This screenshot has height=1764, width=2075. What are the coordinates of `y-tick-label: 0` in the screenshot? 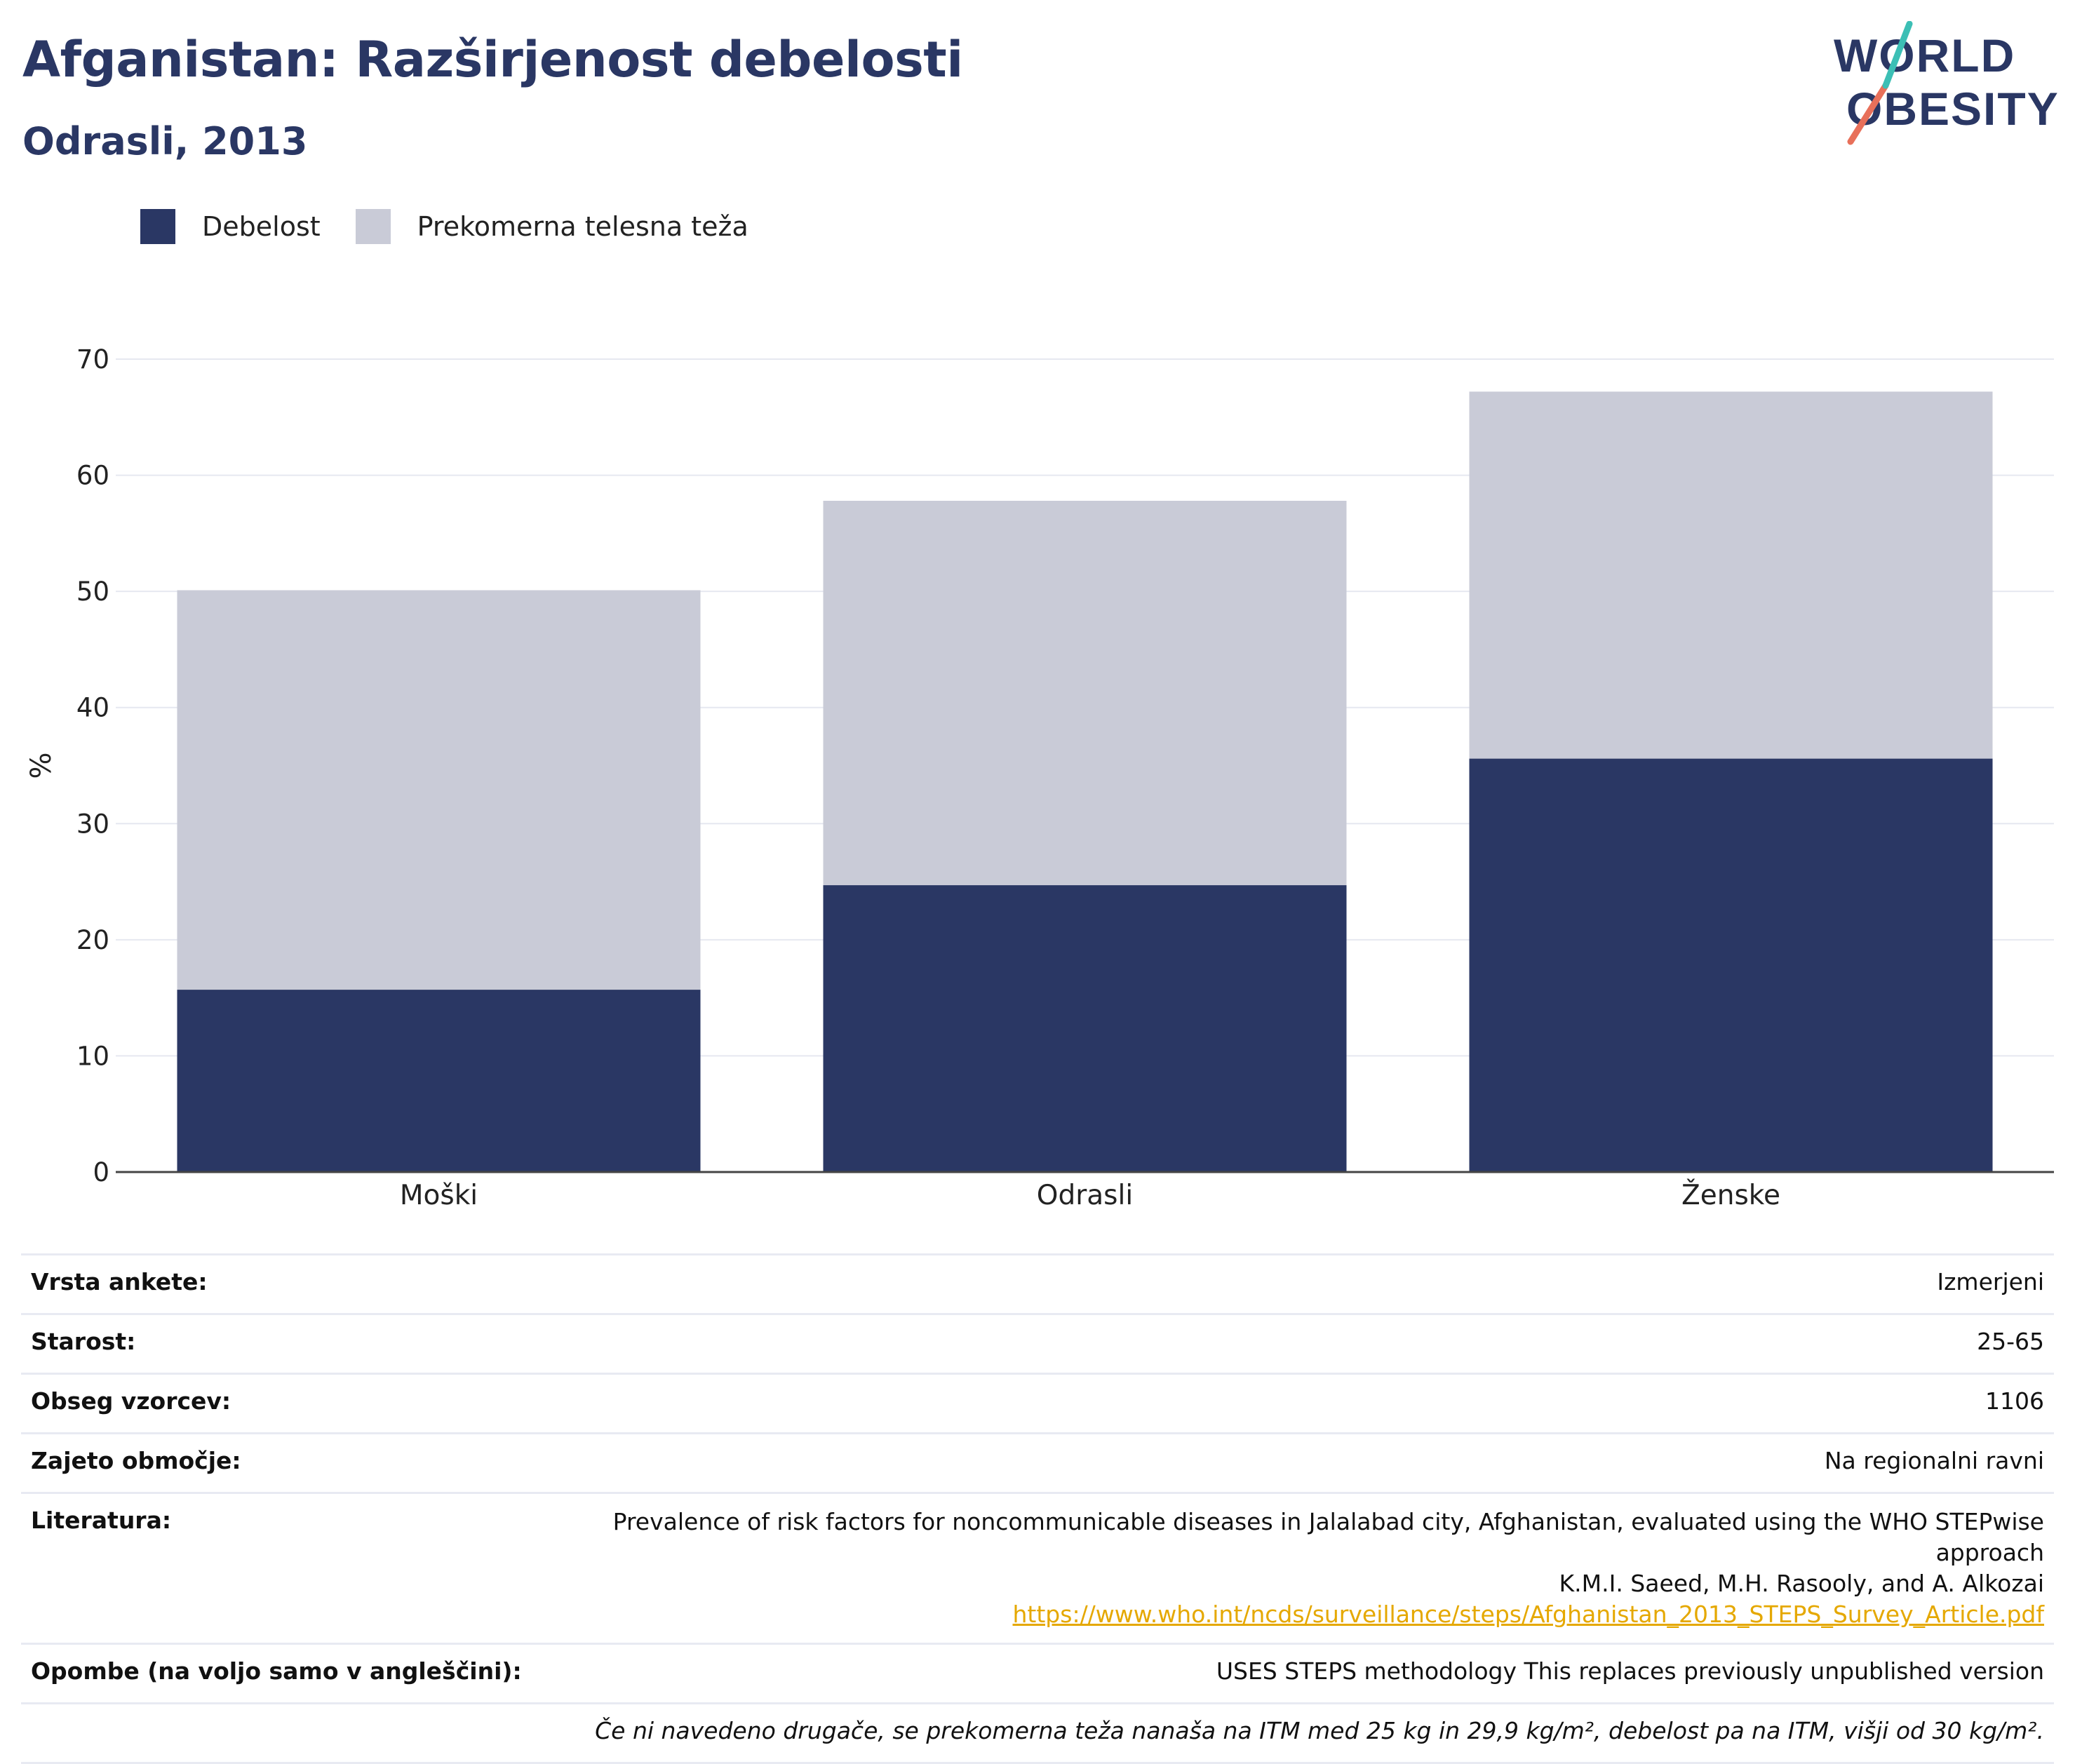 It's located at (101, 1172).